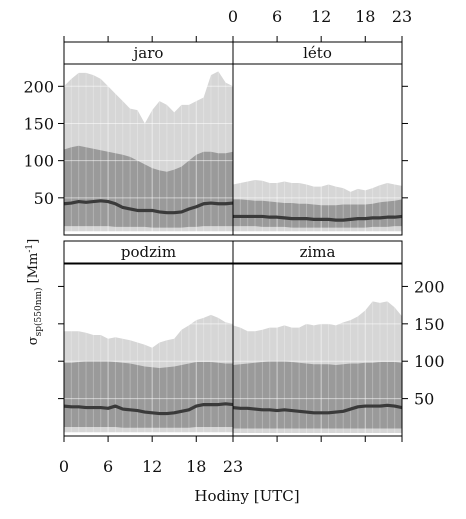 This screenshot has width=466, height=519. Describe the element at coordinates (148, 252) in the screenshot. I see `panel-title: podzim` at that location.